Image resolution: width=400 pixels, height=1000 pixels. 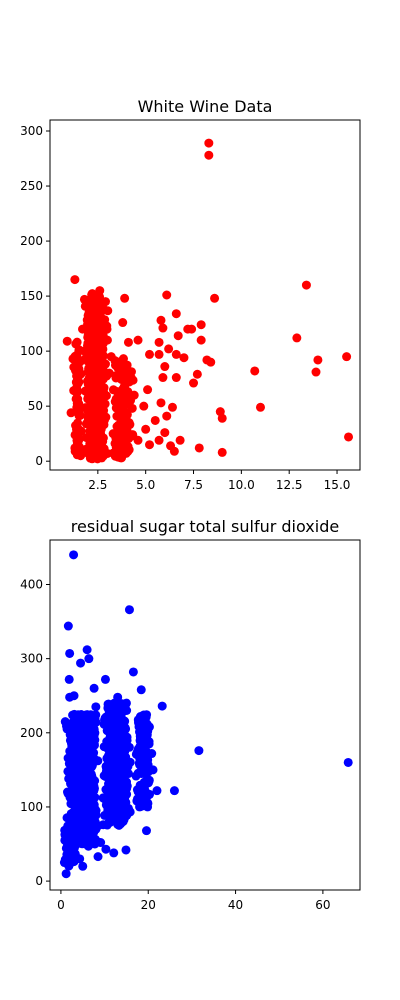 What do you see at coordinates (241, 485) in the screenshot?
I see `top-x-tick-label-3: 10.0` at bounding box center [241, 485].